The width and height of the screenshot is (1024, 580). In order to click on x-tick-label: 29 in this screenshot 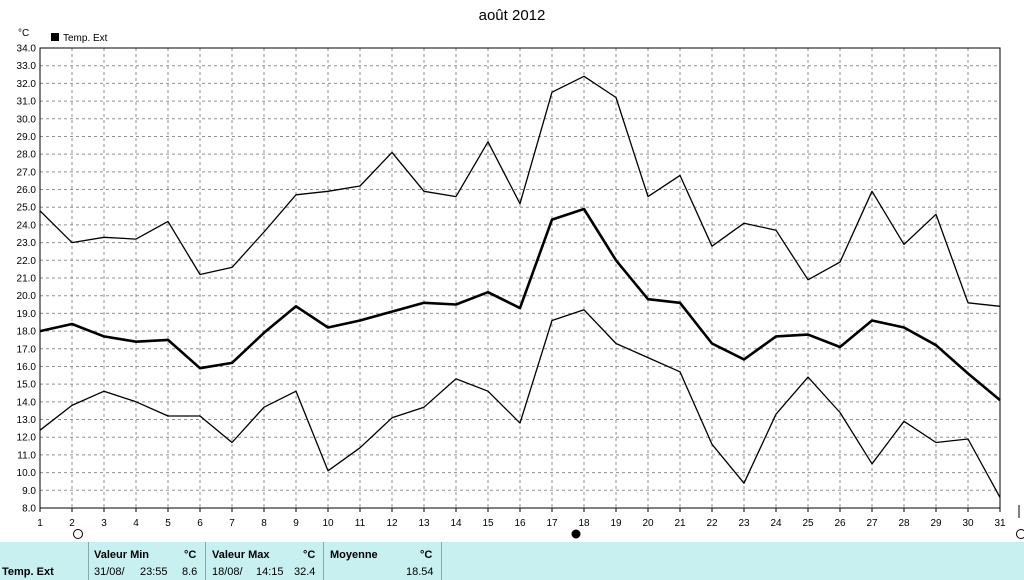, I will do `click(936, 523)`.